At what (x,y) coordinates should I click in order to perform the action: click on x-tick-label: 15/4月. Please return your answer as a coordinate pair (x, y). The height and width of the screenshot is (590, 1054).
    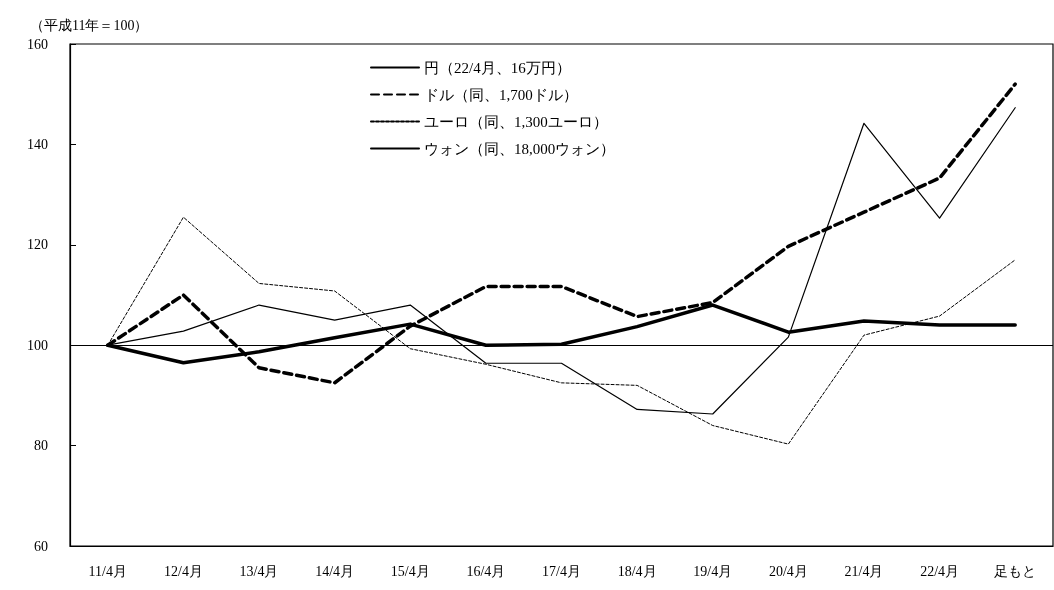
    Looking at the image, I should click on (410, 571).